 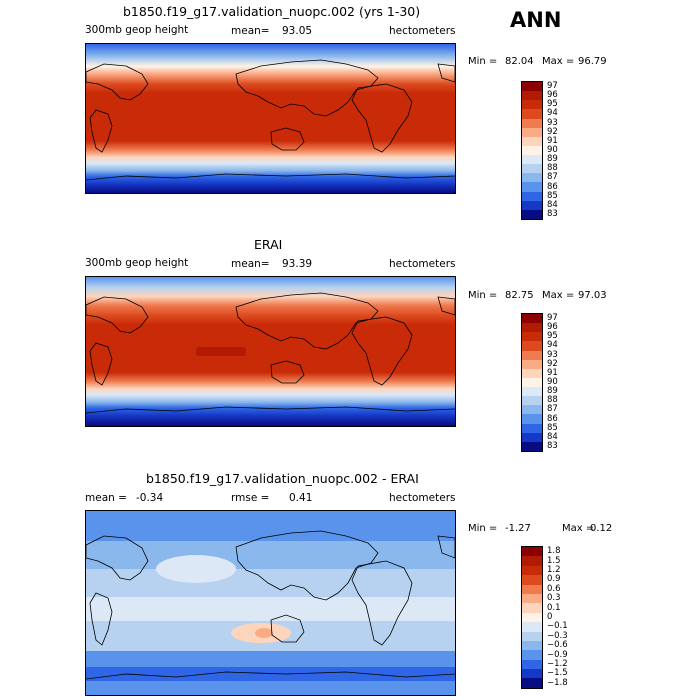 I want to click on panel-1-mean-value: 93.05, so click(x=297, y=31).